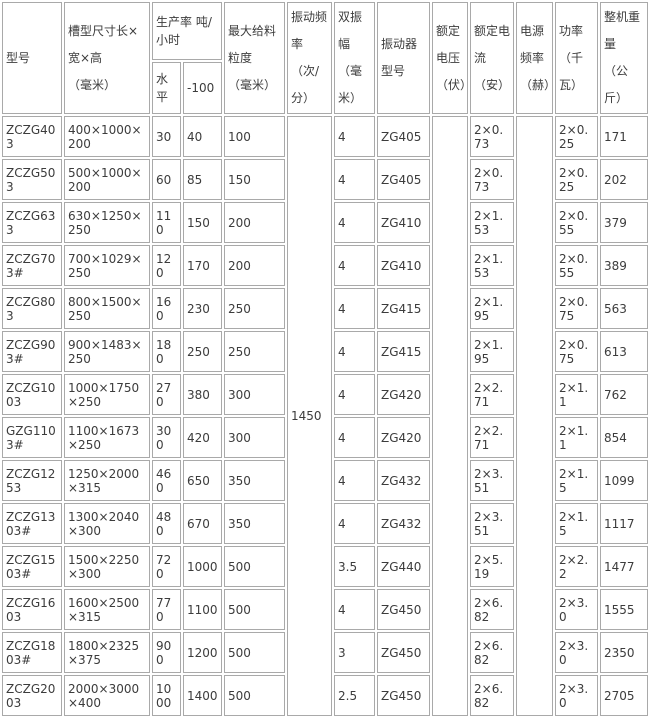 The width and height of the screenshot is (649, 718). I want to click on model-cell: ZCZG2003, so click(32, 695).